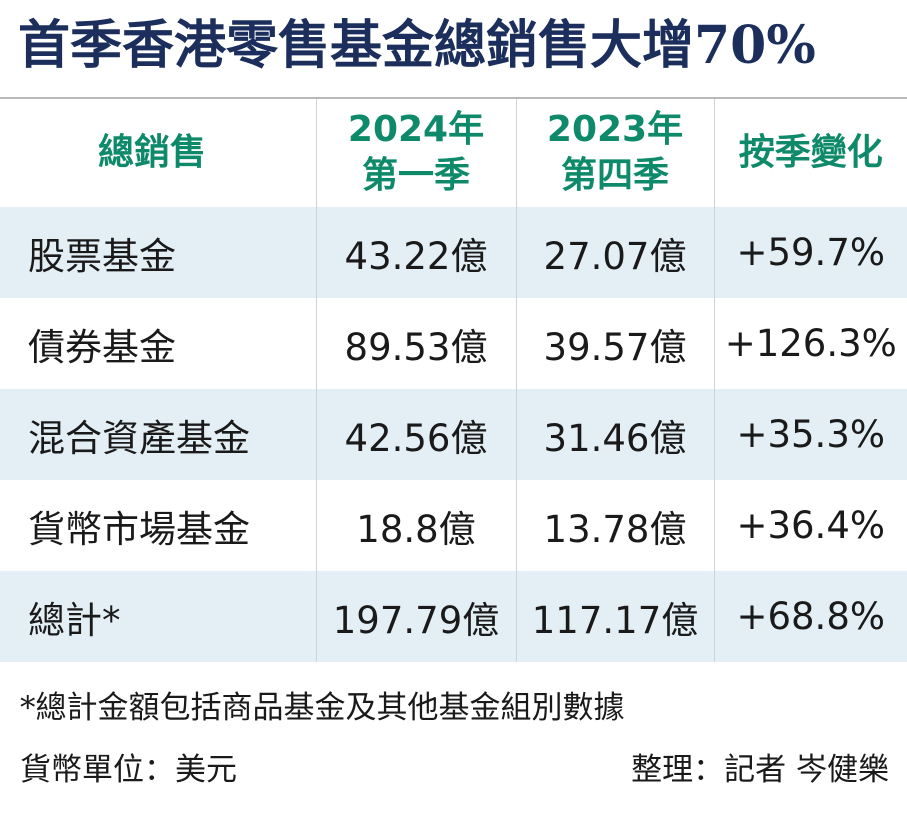  I want to click on change-value-cell: +36.4%, so click(810, 525).